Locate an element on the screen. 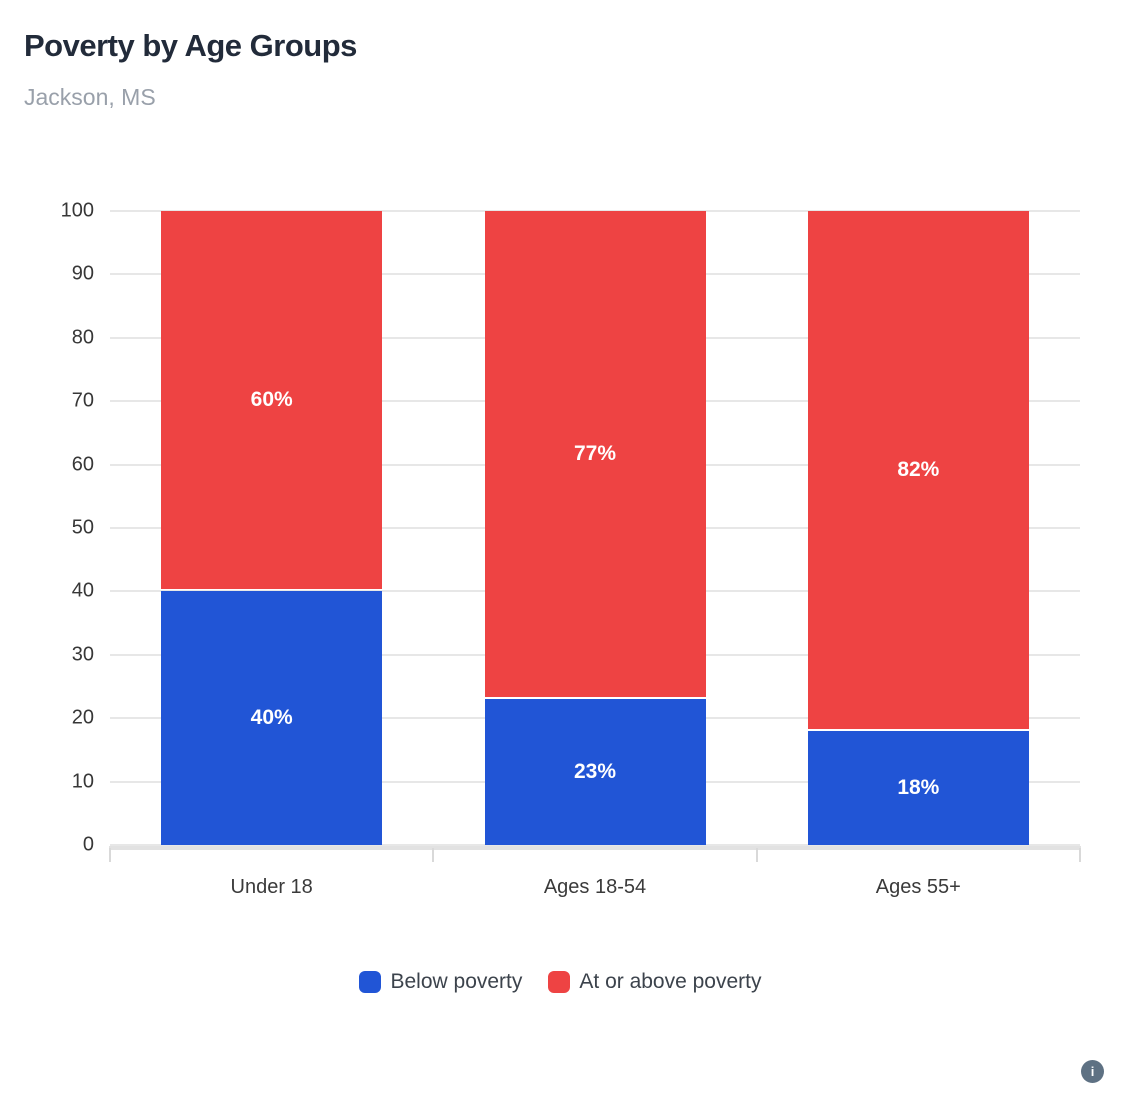  y-axis-tick-label: 40 is located at coordinates (82, 590).